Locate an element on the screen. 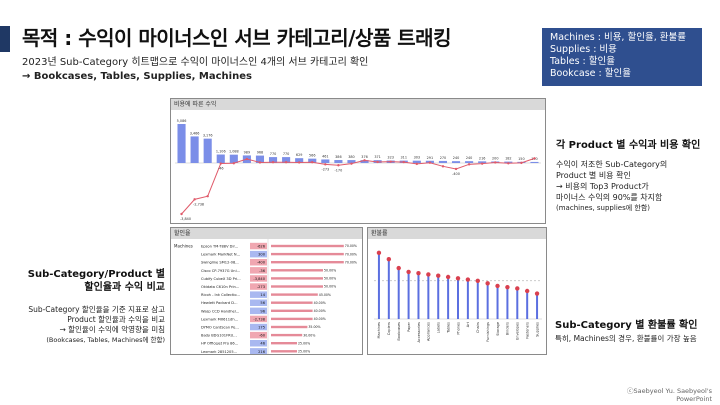 This screenshot has height=405, width=720. top-note-line: 수익이 저조한 Sub-Category의 is located at coordinates (612, 164).